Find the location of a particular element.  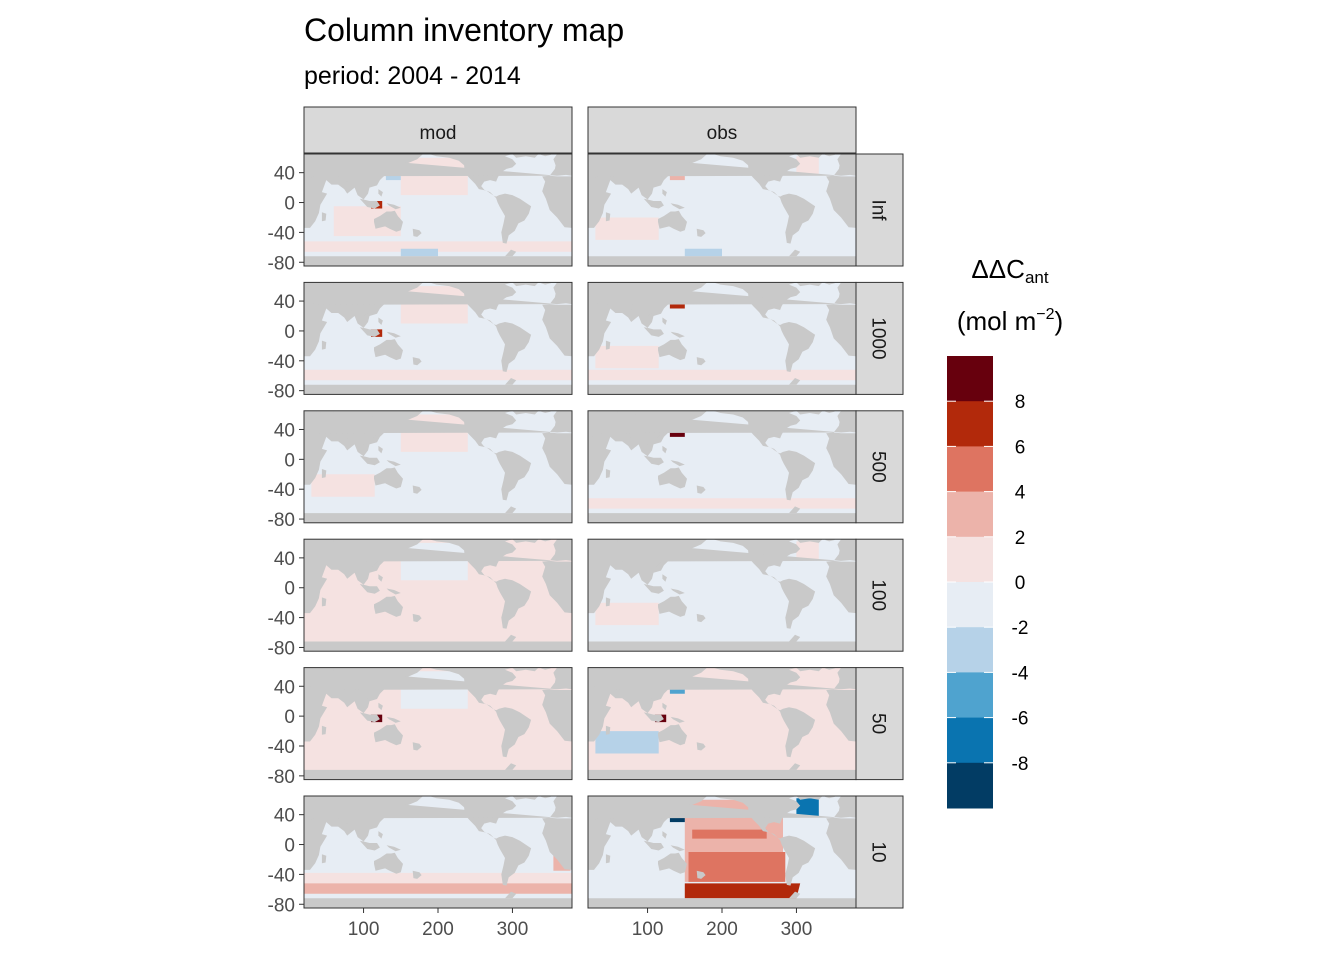

facet-strip-obs is located at coordinates (722, 130).